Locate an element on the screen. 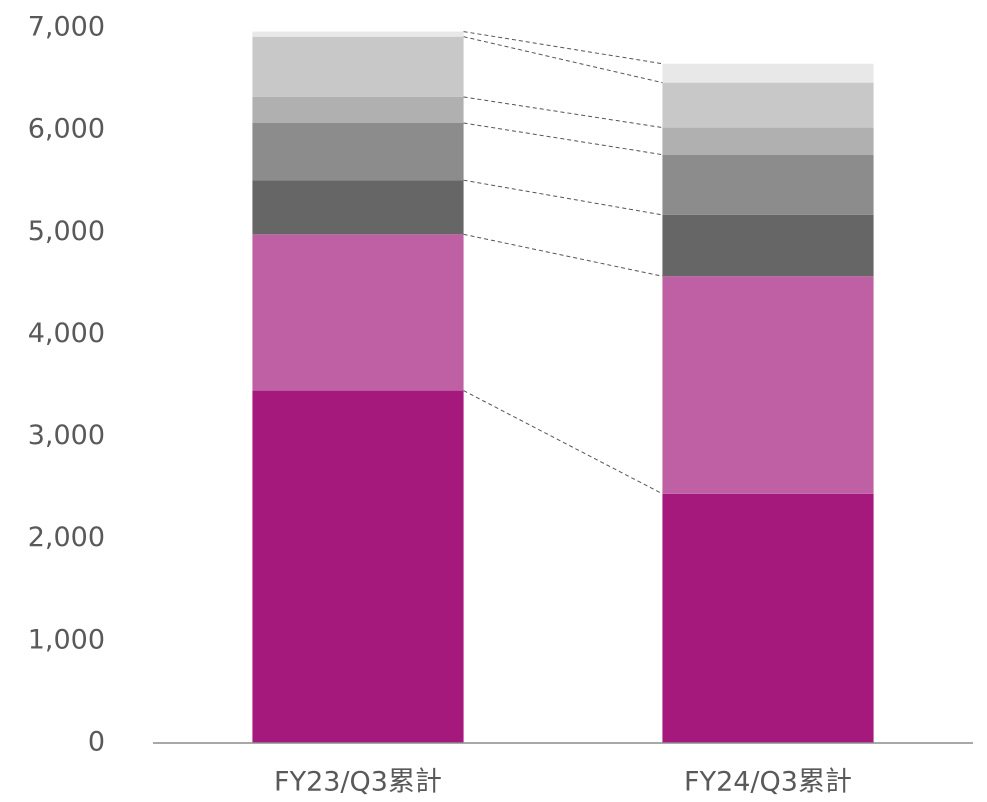  x-tick-label: FY24/Q3累計 is located at coordinates (768, 782).